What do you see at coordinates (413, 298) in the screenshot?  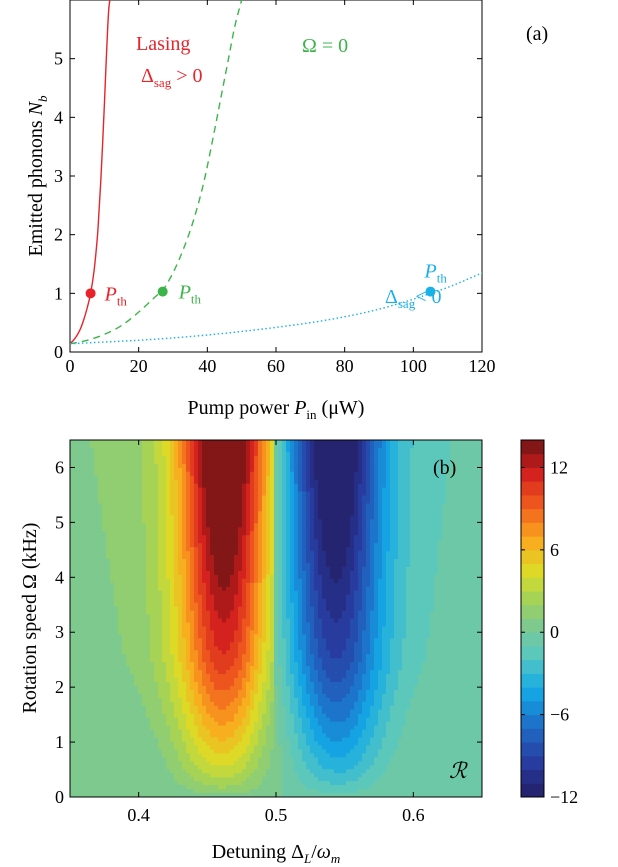 I see `annotation-delta-negative: Δsag< 0` at bounding box center [413, 298].